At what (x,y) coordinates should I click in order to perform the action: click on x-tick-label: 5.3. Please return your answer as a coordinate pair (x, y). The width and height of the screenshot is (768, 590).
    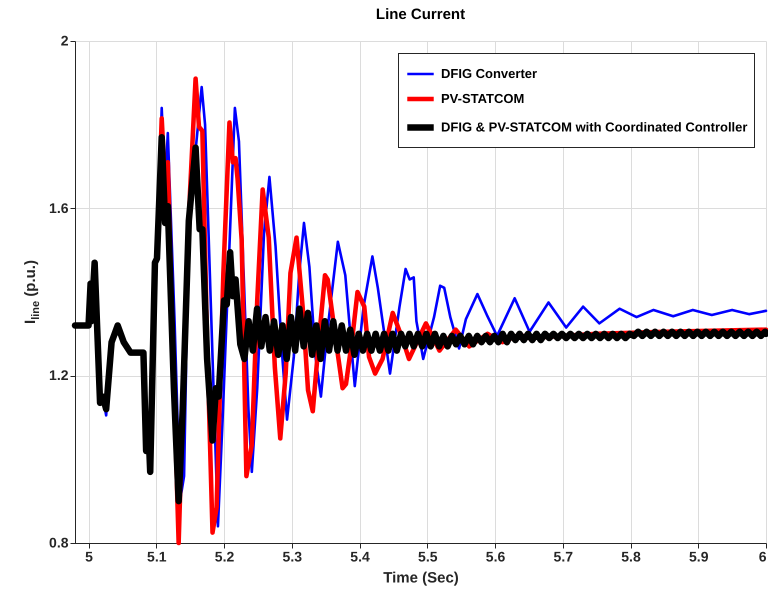
    Looking at the image, I should click on (292, 556).